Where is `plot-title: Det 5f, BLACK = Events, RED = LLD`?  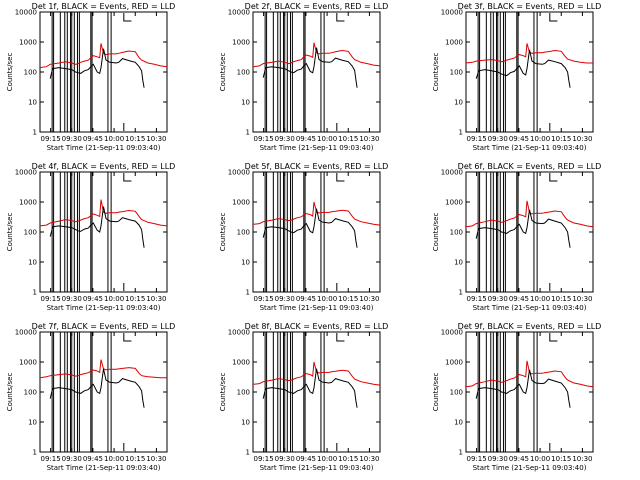
plot-title: Det 5f, BLACK = Events, RED = LLD is located at coordinates (317, 166).